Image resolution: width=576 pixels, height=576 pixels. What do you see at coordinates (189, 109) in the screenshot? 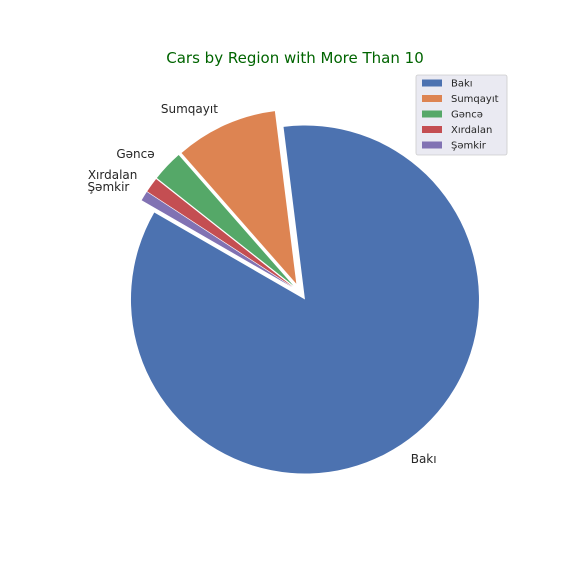
I see `slice-label-2: Sumqayıt` at bounding box center [189, 109].